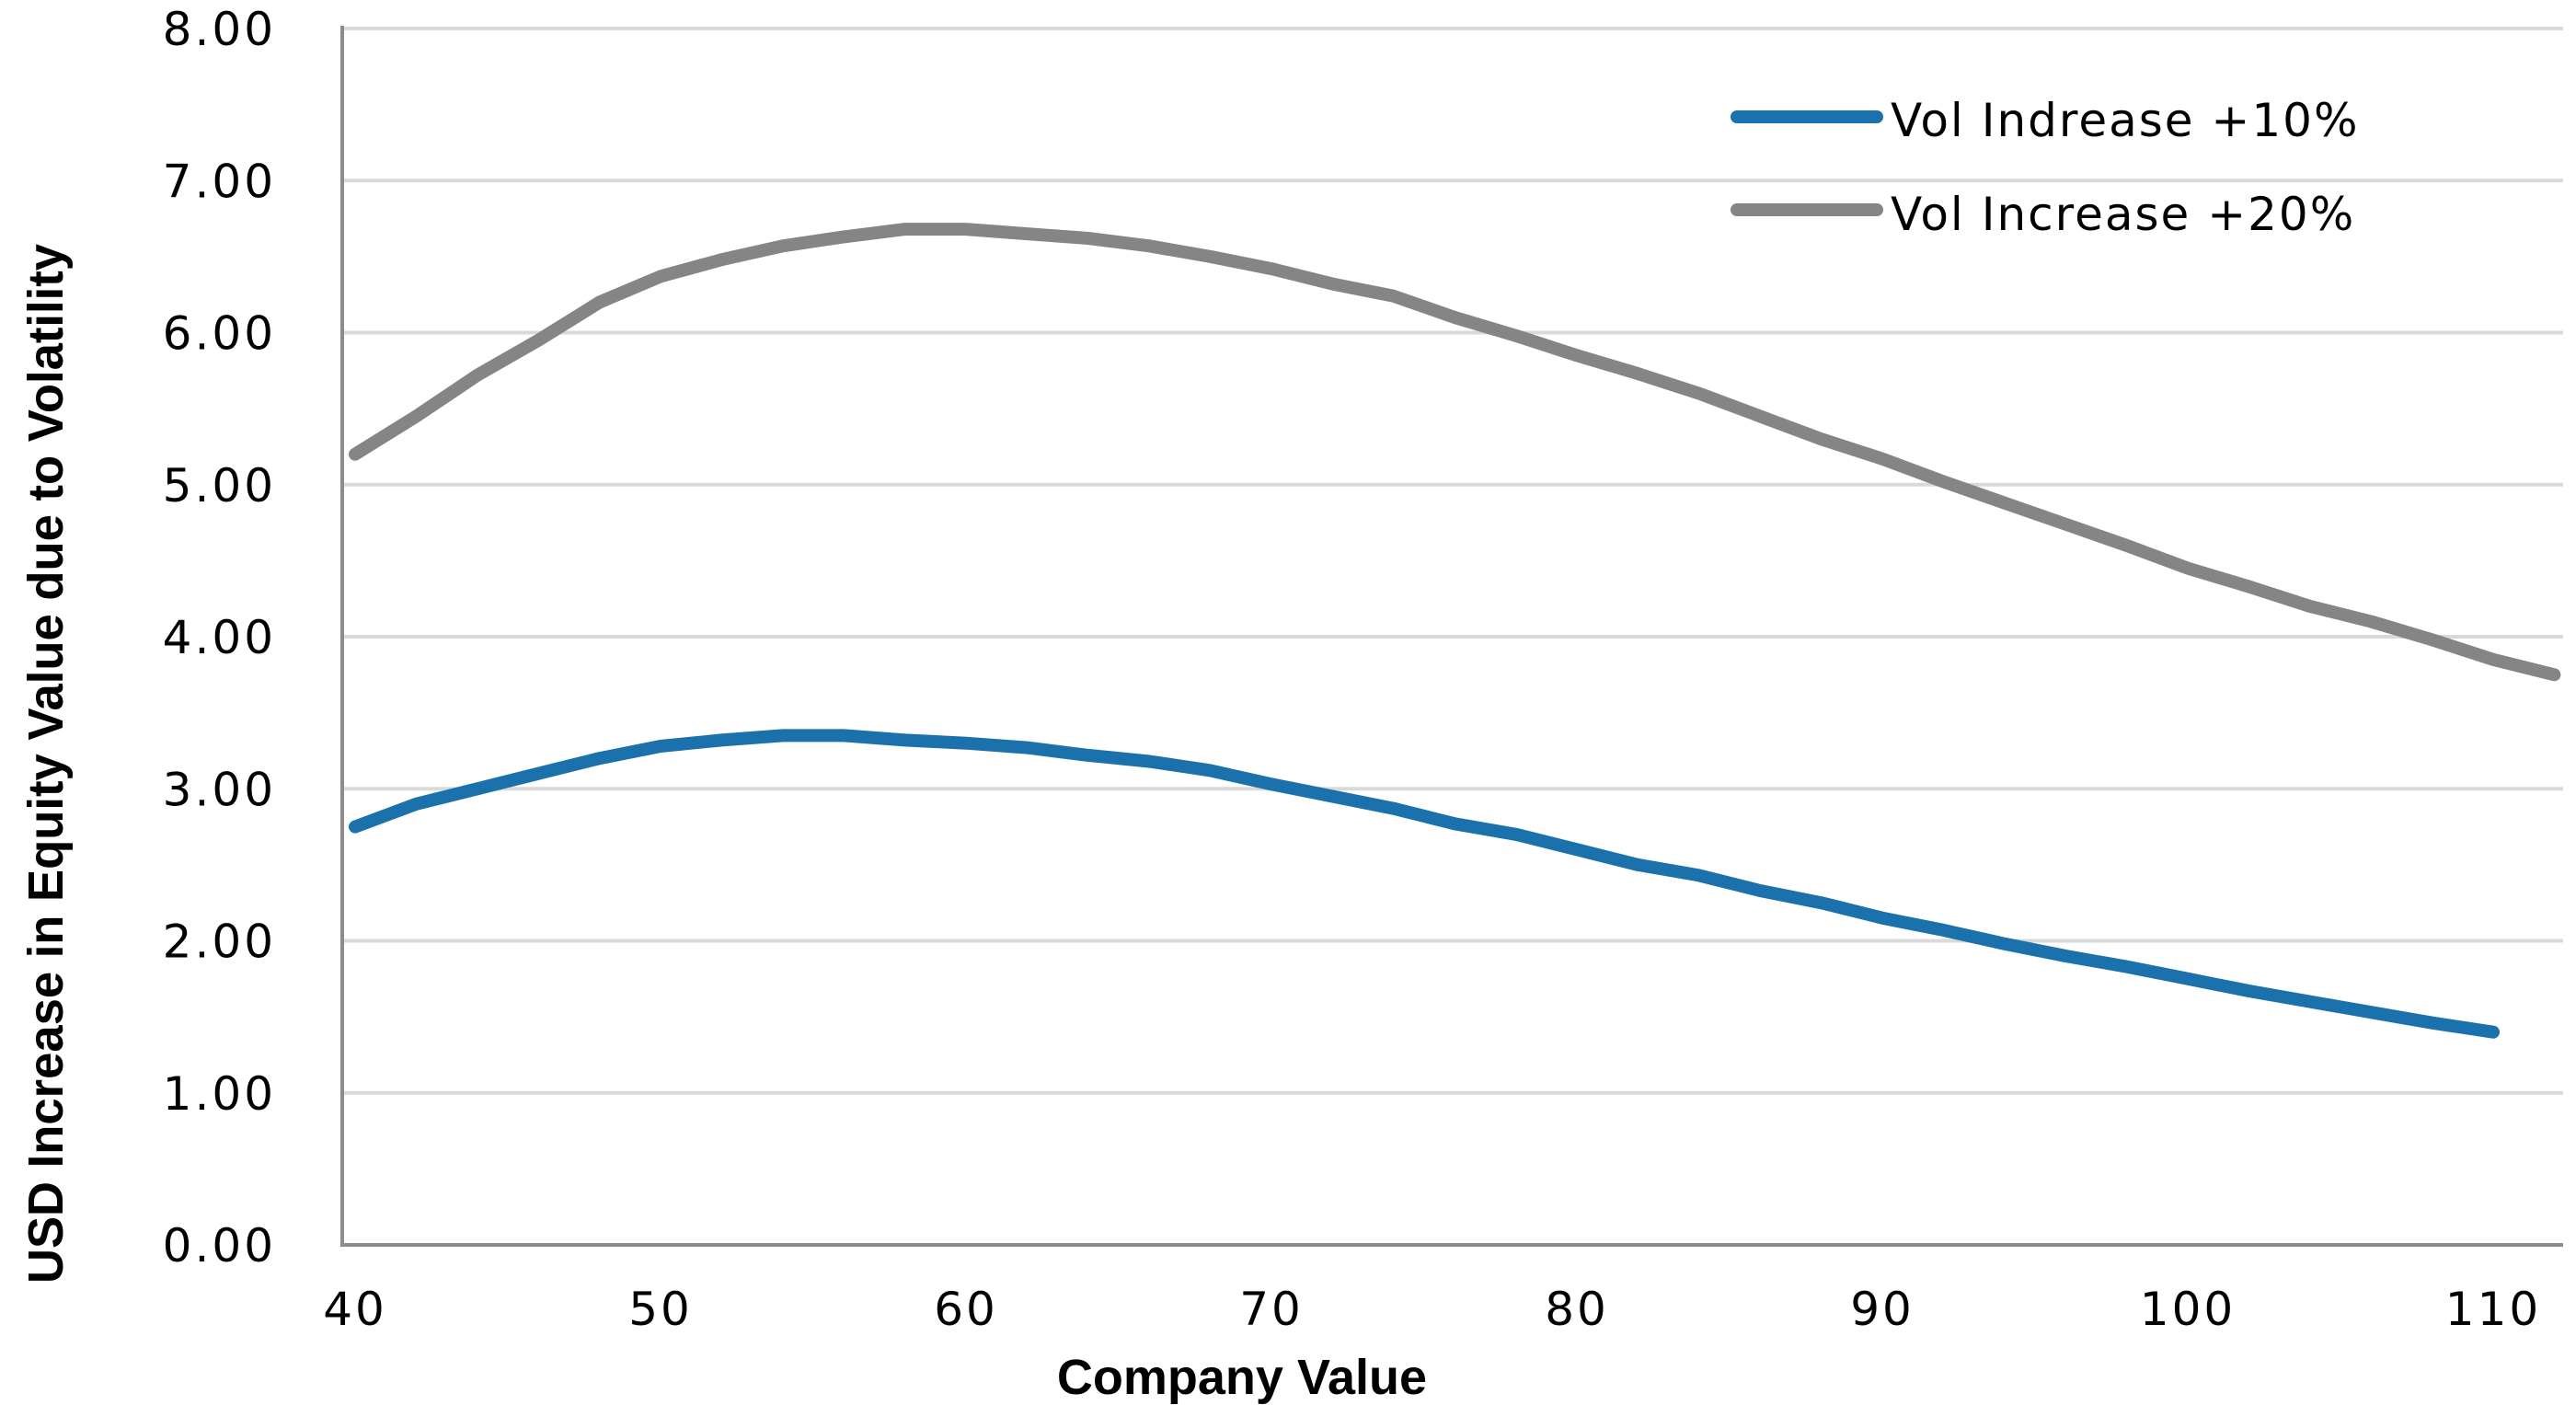 The height and width of the screenshot is (1405, 2576). What do you see at coordinates (2125, 120) in the screenshot?
I see `legend-label-vol-10: Vol Indrease +10%` at bounding box center [2125, 120].